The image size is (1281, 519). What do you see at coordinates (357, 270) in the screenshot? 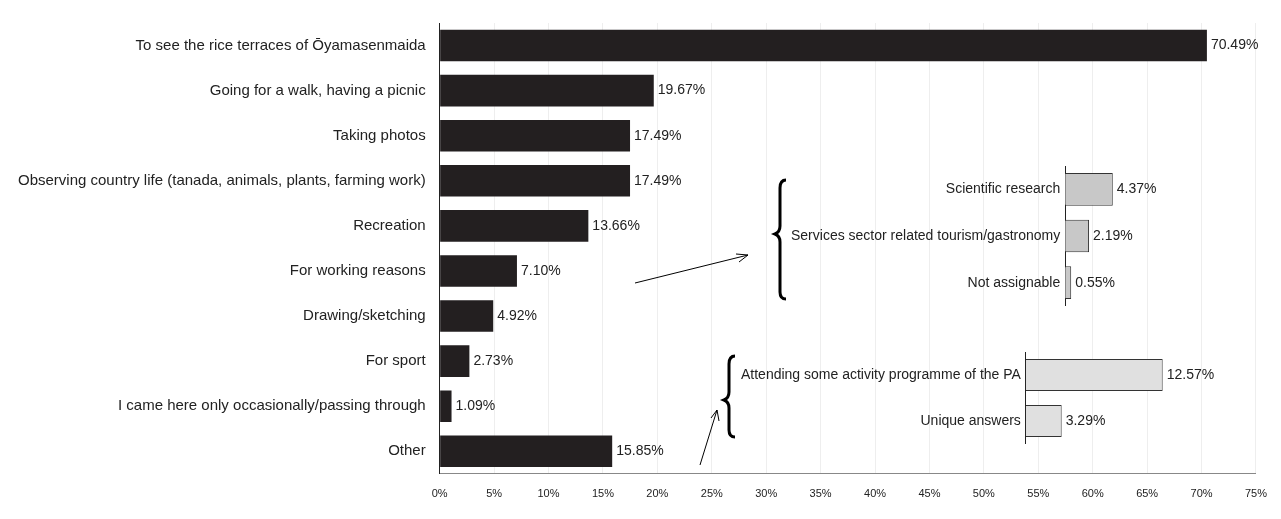
I see `y-tick-label: For working reasons` at bounding box center [357, 270].